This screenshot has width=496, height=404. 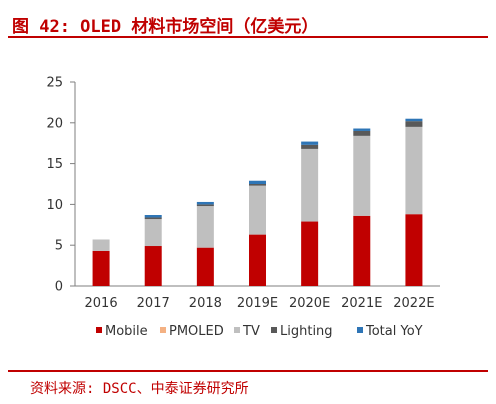 What do you see at coordinates (394, 331) in the screenshot?
I see `legend-label-total-yoy: Total YoY` at bounding box center [394, 331].